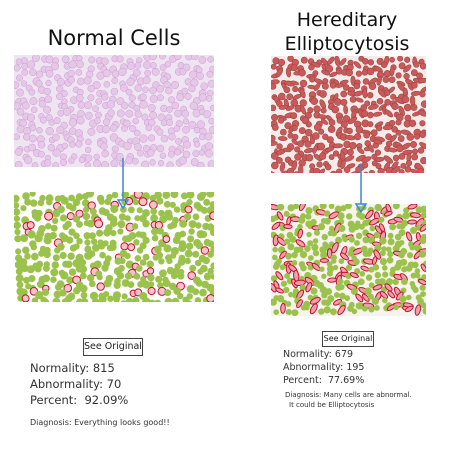 This screenshot has height=450, width=450. Describe the element at coordinates (348, 339) in the screenshot. I see `see-original-button-elliptocytosis: See Original` at that location.